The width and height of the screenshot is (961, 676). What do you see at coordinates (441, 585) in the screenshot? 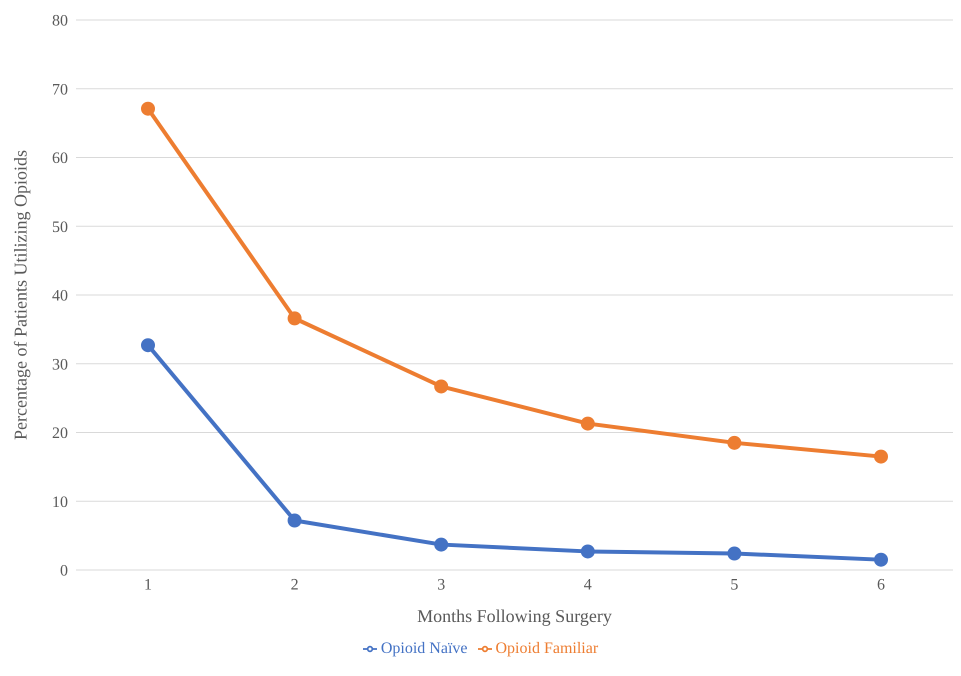
I see `x-tick-label: 3` at bounding box center [441, 585].